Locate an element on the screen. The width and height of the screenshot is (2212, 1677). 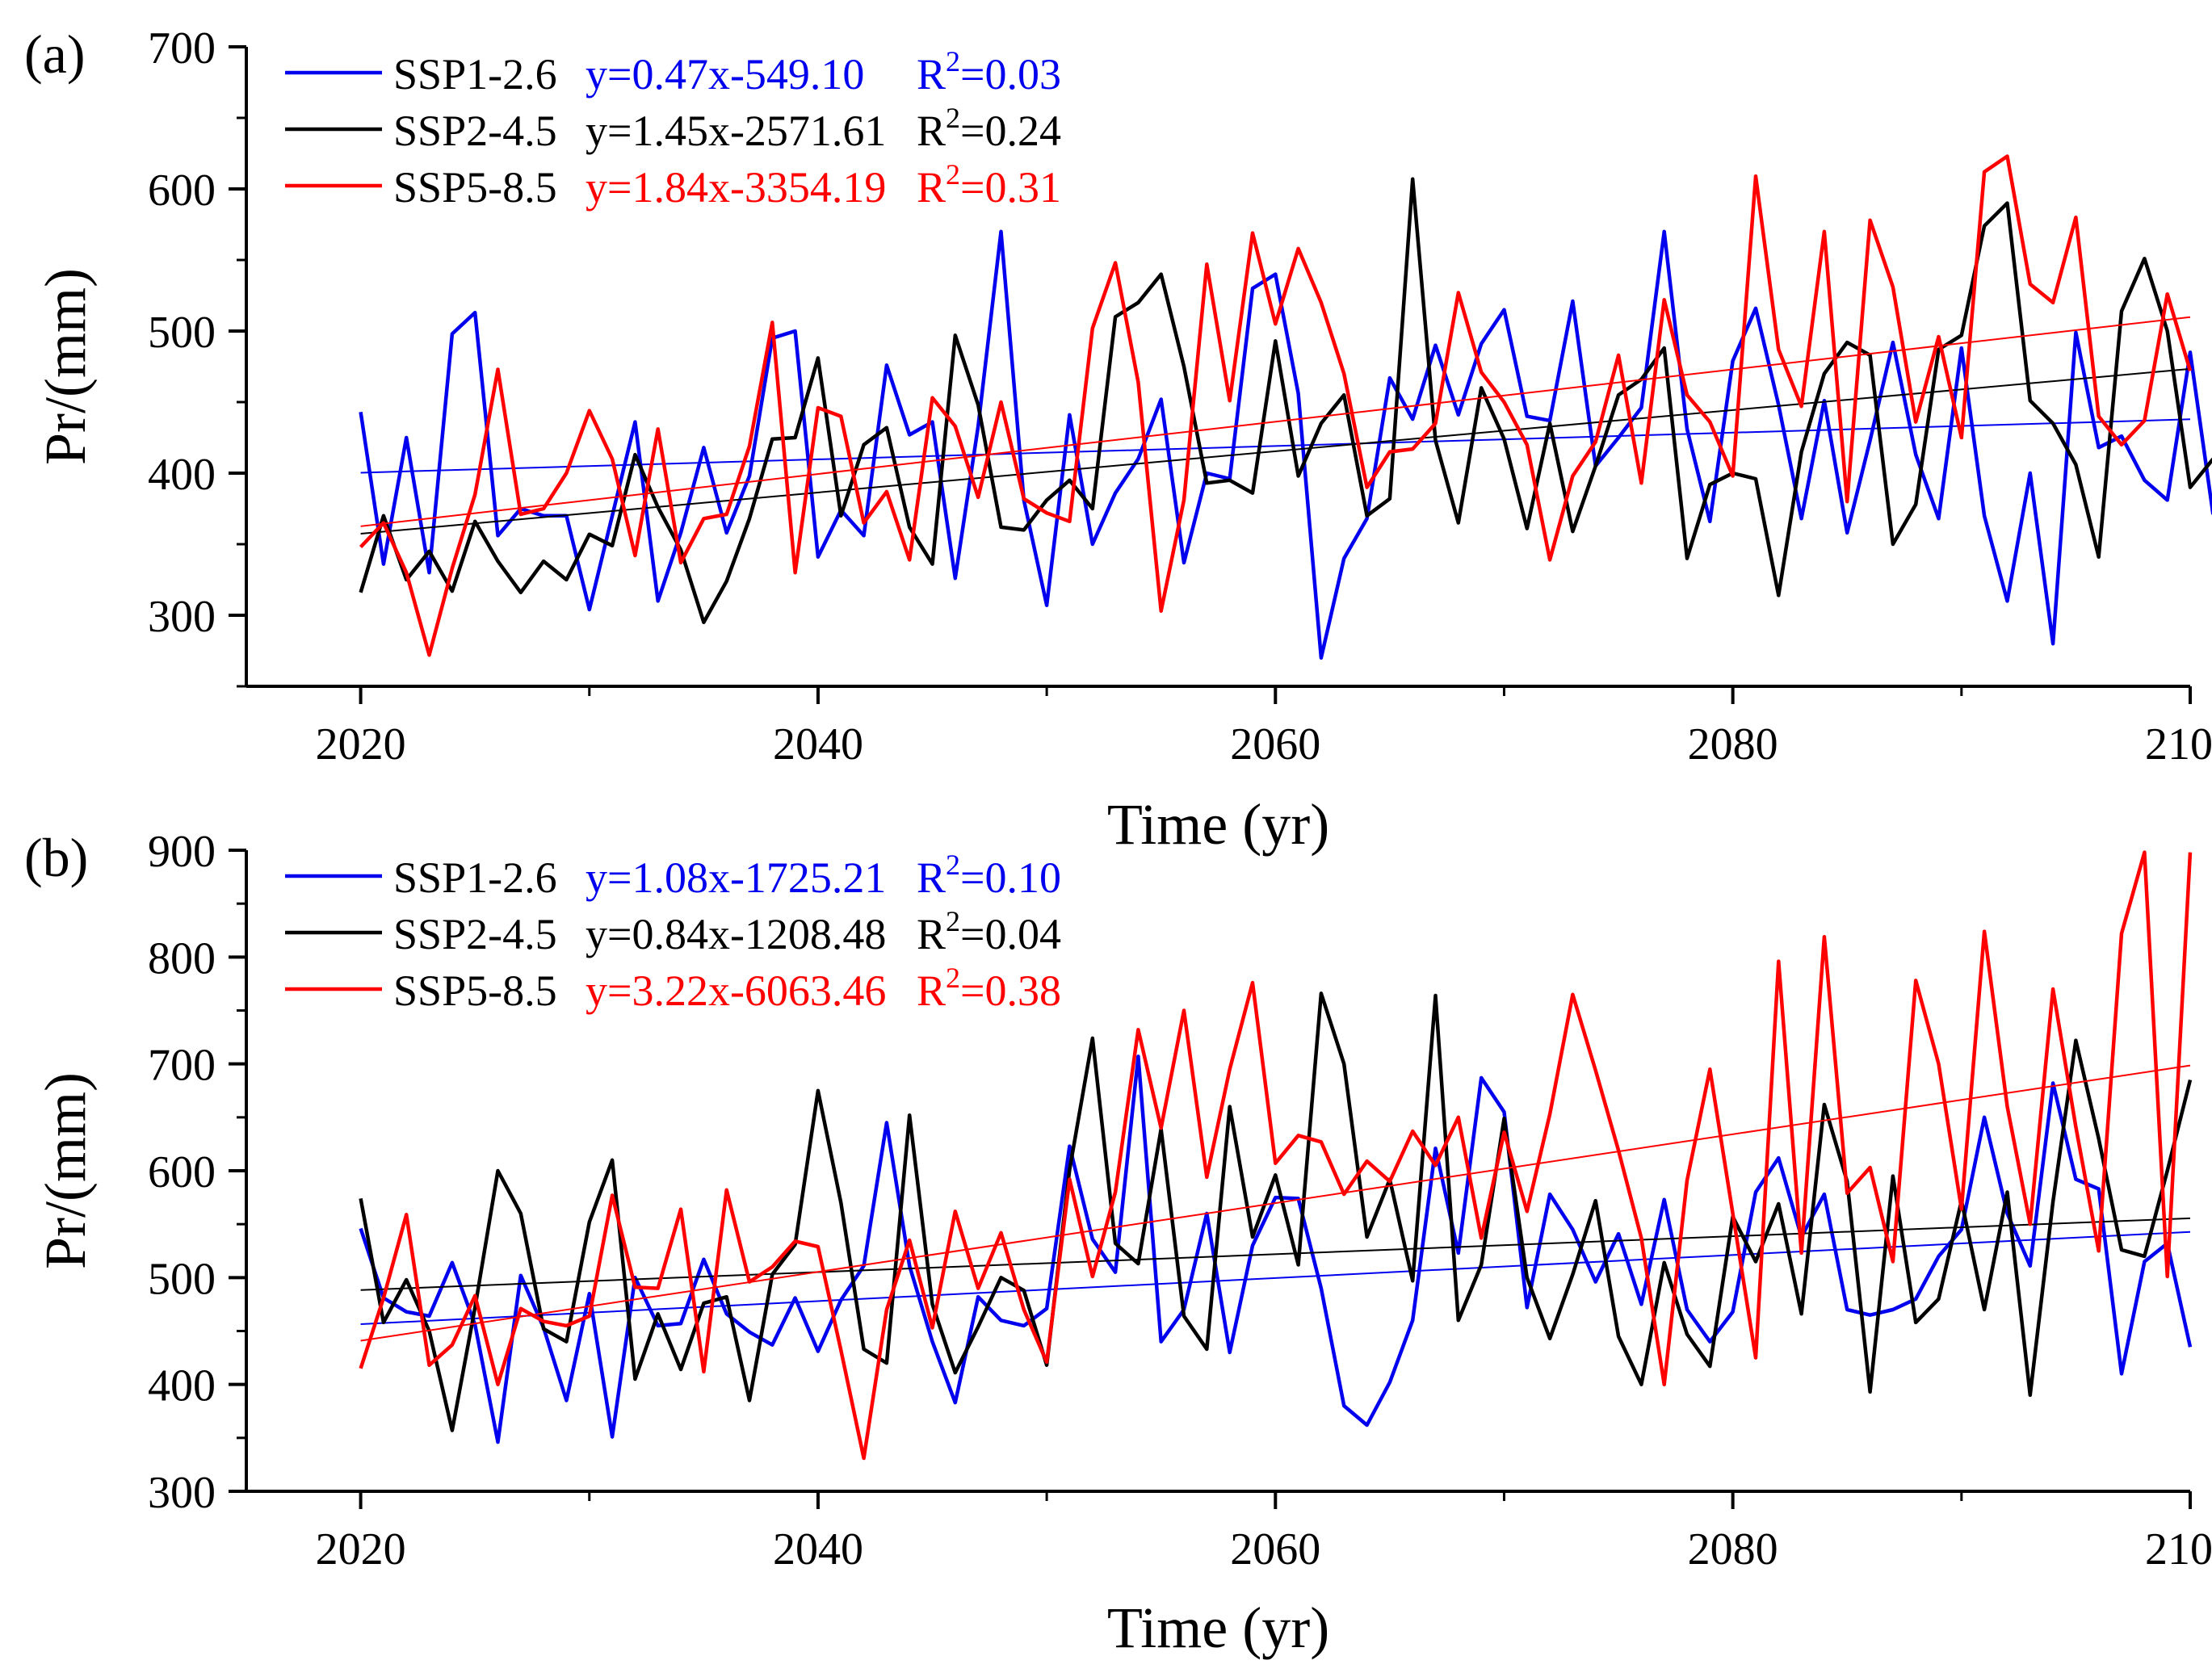
panel-label: (a) is located at coordinates (54, 54).